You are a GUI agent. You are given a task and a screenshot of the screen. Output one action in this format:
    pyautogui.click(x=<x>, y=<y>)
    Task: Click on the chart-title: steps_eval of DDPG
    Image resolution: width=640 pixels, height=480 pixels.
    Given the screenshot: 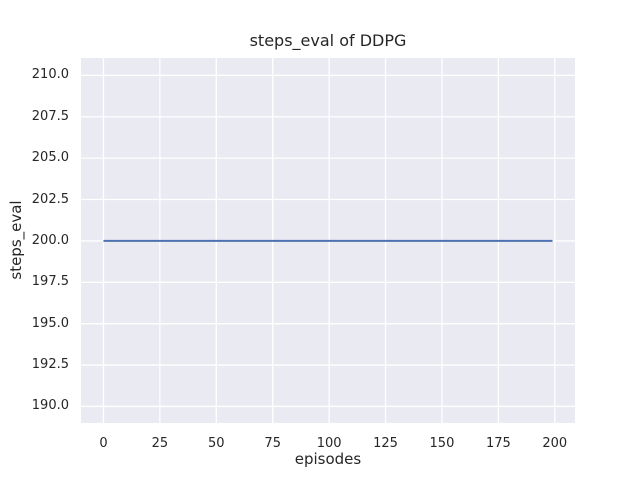 What is the action you would take?
    pyautogui.click(x=328, y=40)
    